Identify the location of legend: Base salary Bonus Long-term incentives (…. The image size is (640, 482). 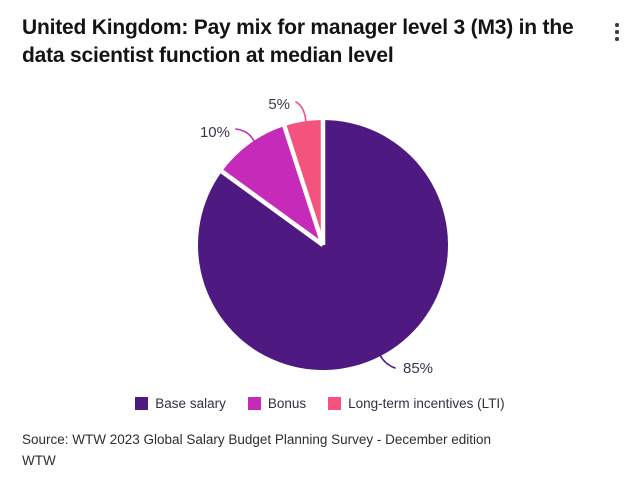
(320, 403).